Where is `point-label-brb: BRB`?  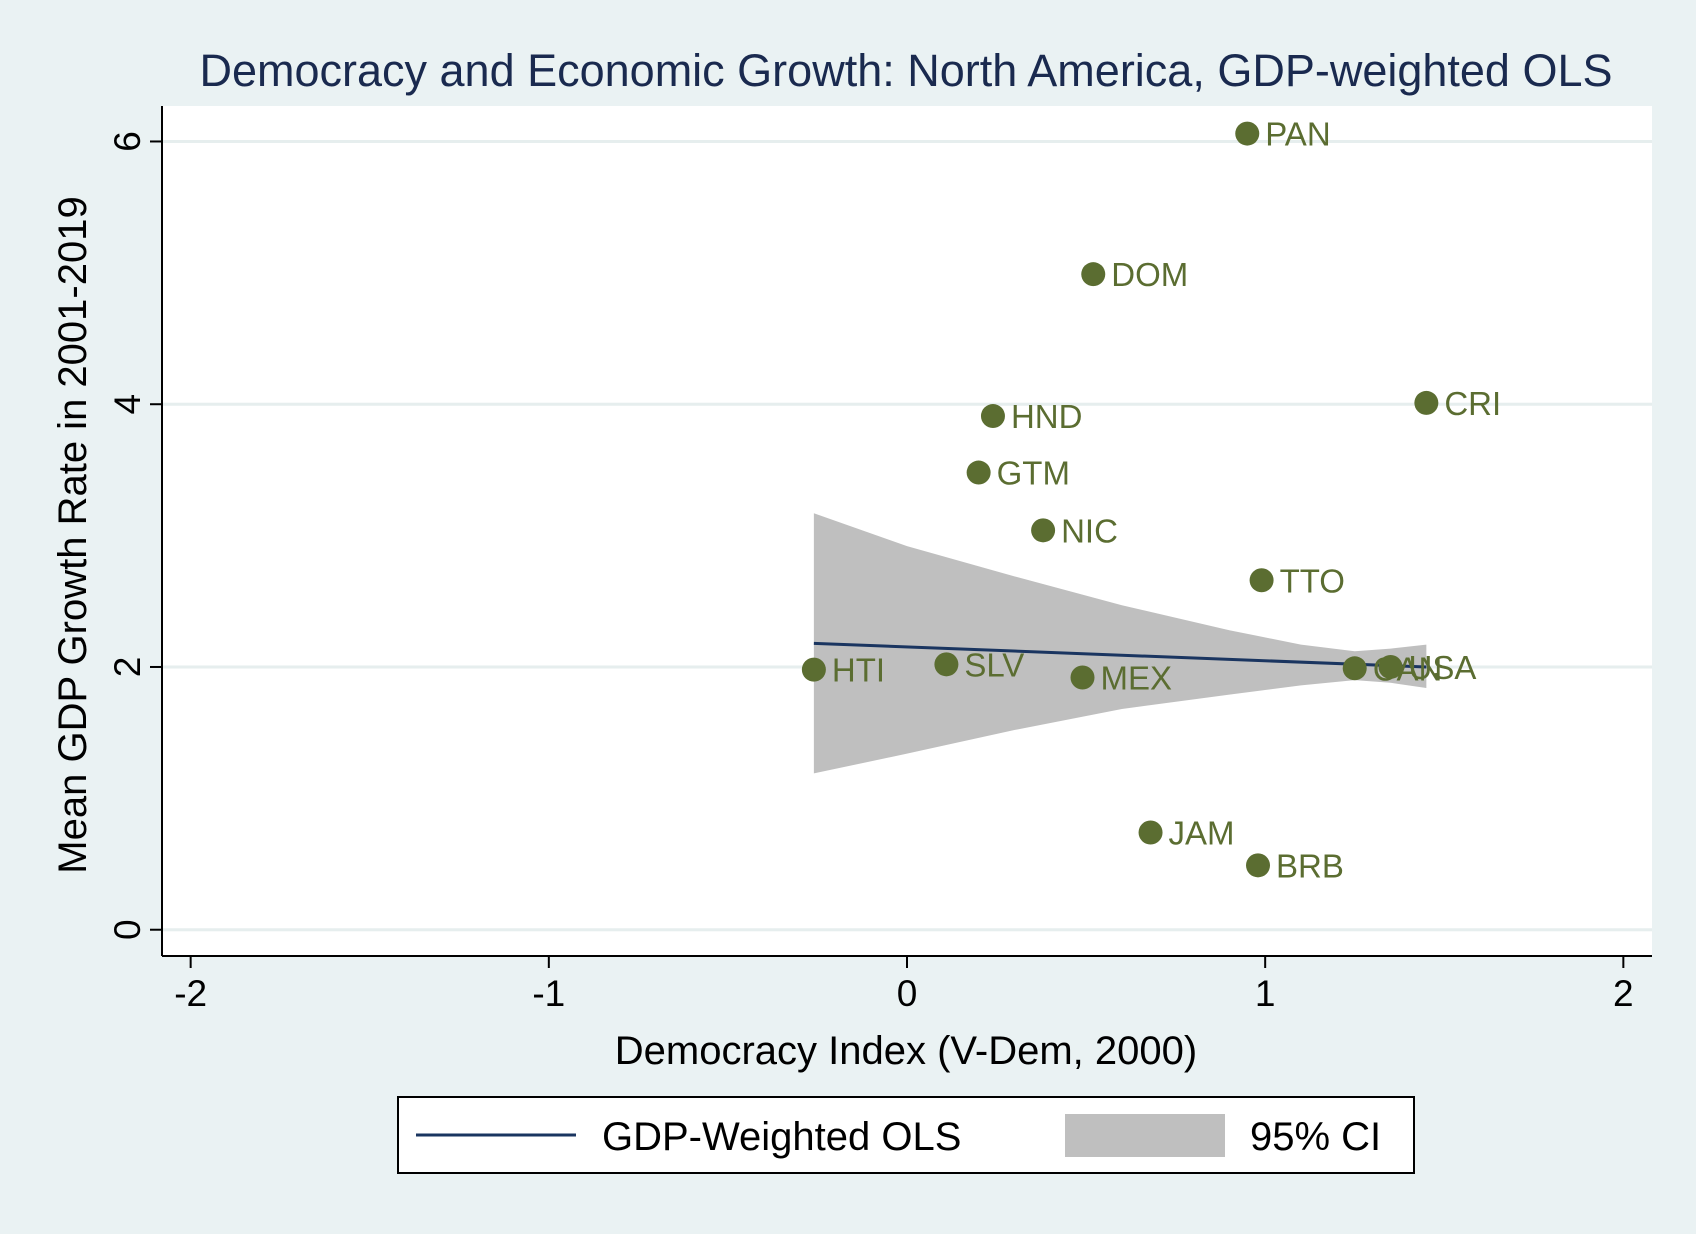 point-label-brb: BRB is located at coordinates (1310, 865).